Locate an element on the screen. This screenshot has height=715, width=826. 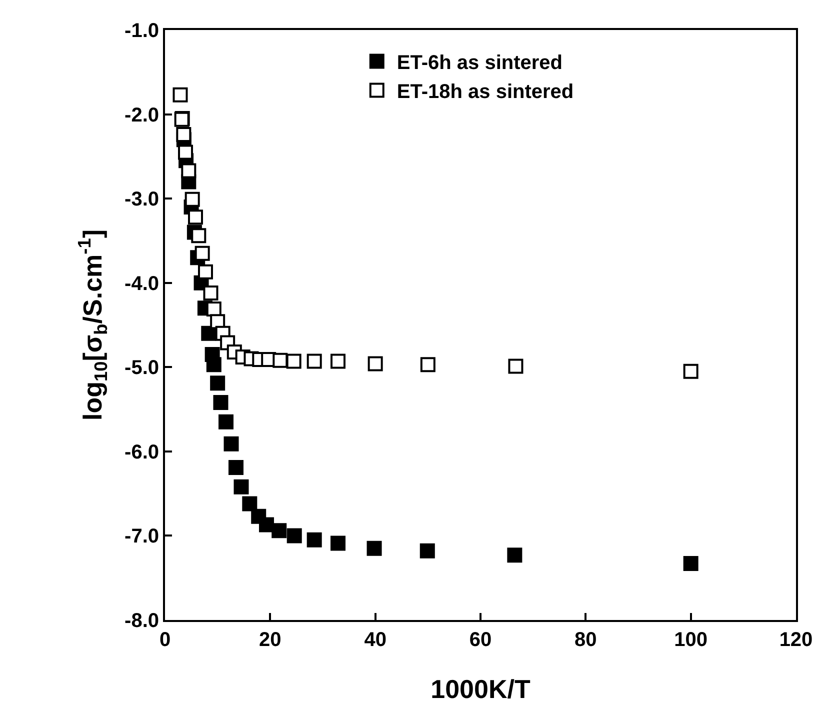
x-tick-label: 20 is located at coordinates (270, 640).